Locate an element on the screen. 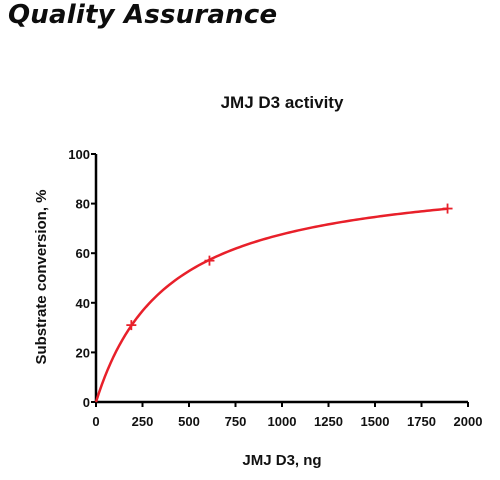 The width and height of the screenshot is (500, 480). x-tick-label: 250 is located at coordinates (143, 421).